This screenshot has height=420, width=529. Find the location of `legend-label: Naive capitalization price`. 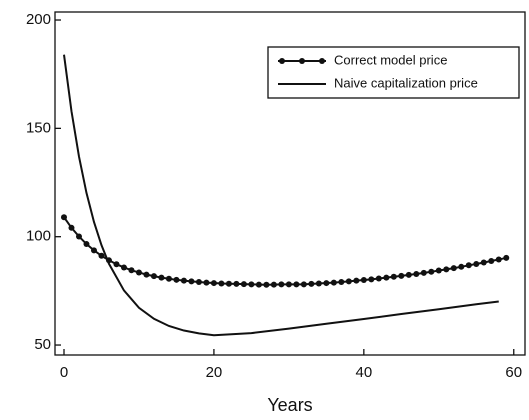

legend-label: Naive capitalization price is located at coordinates (406, 82).